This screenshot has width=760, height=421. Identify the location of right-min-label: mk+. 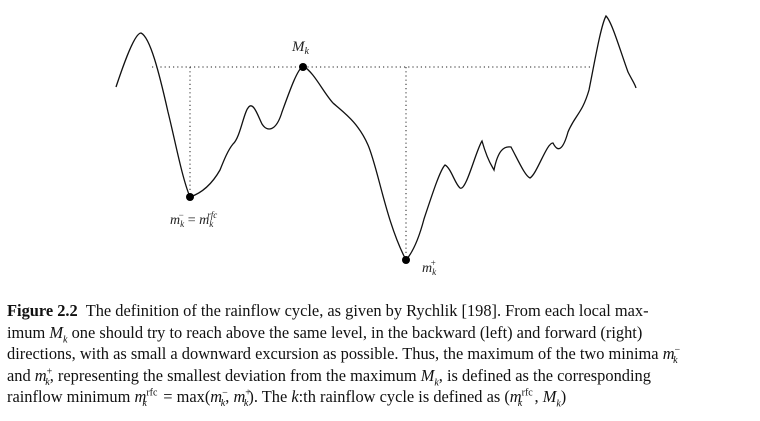
(429, 267).